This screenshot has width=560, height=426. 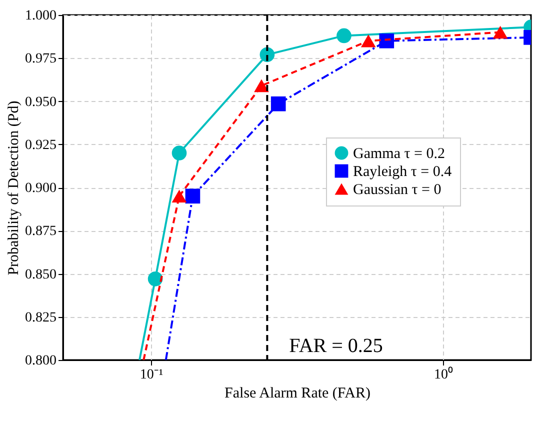 I want to click on y-tick-label: 0.900, so click(x=40, y=188).